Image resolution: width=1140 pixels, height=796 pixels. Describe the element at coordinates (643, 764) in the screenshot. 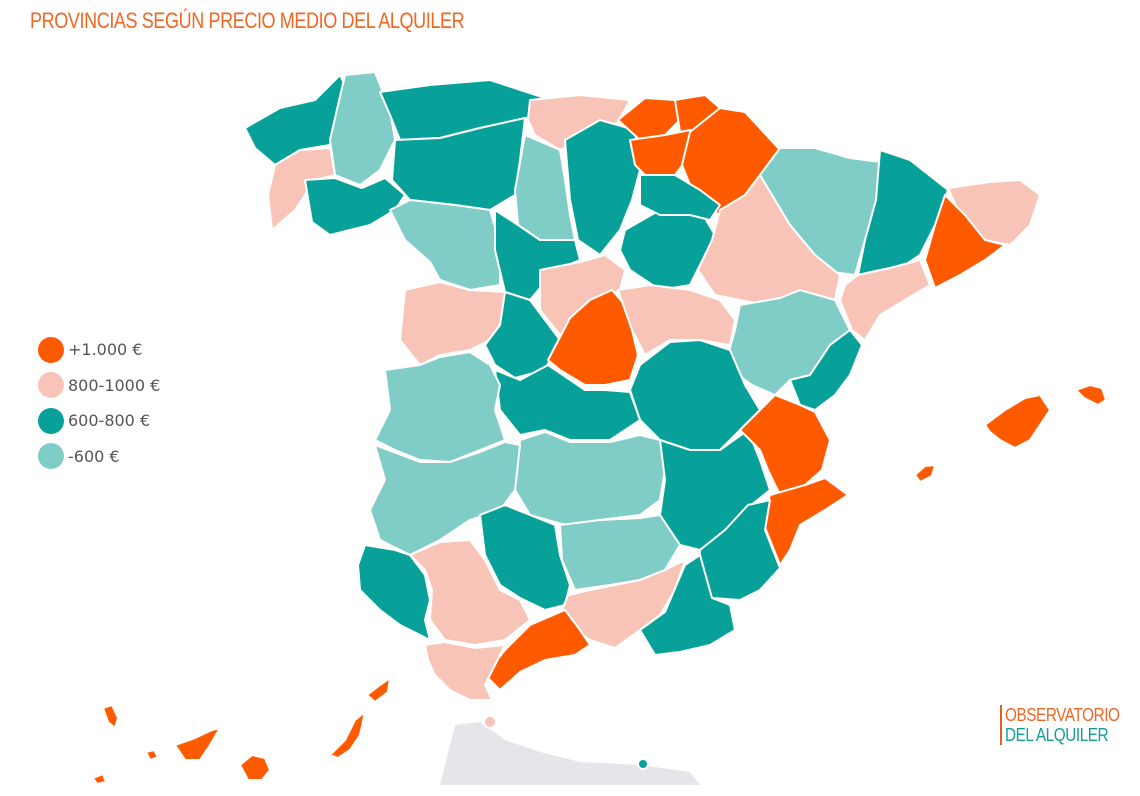

I see `city-melilla` at that location.